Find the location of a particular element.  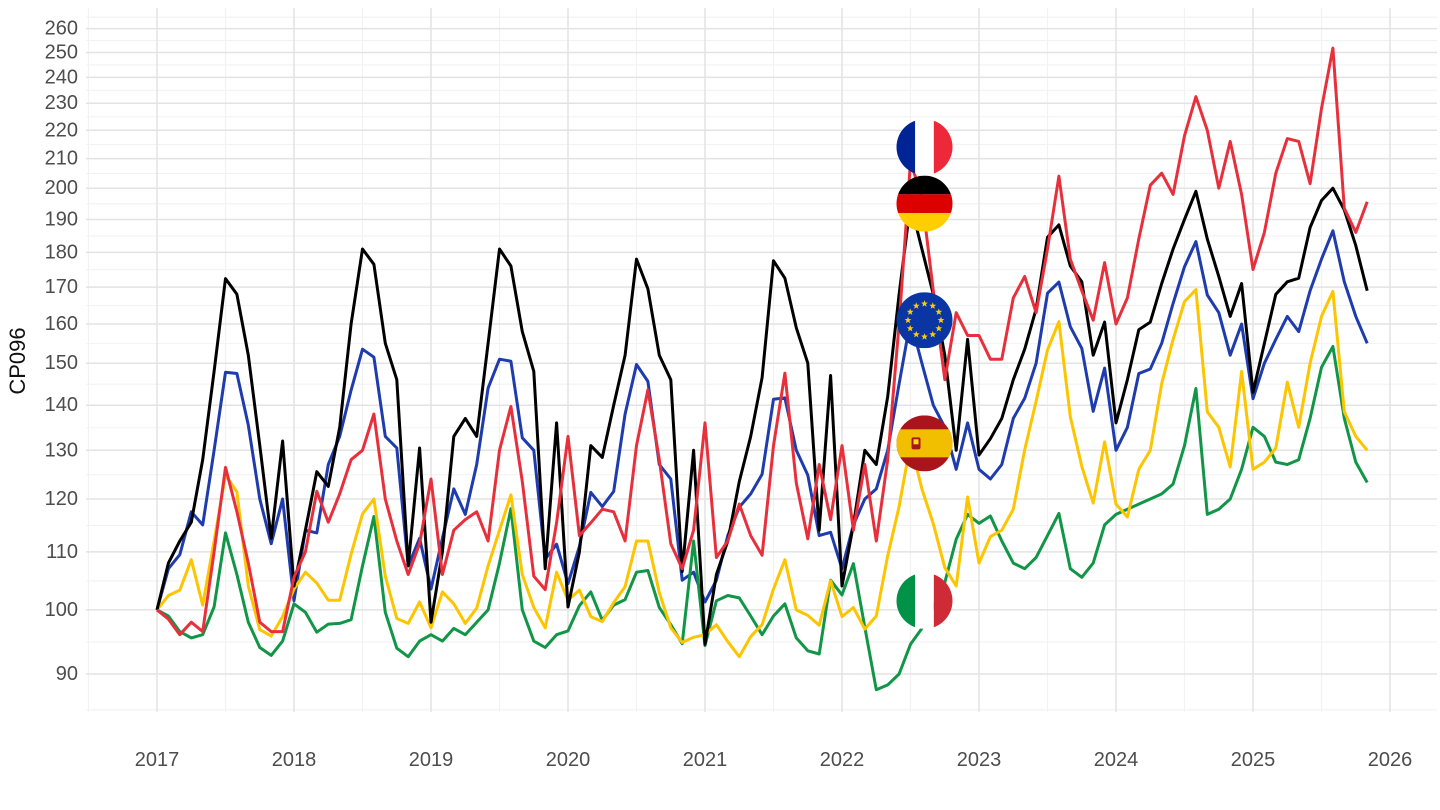

flag-eu-icon is located at coordinates (924, 320).